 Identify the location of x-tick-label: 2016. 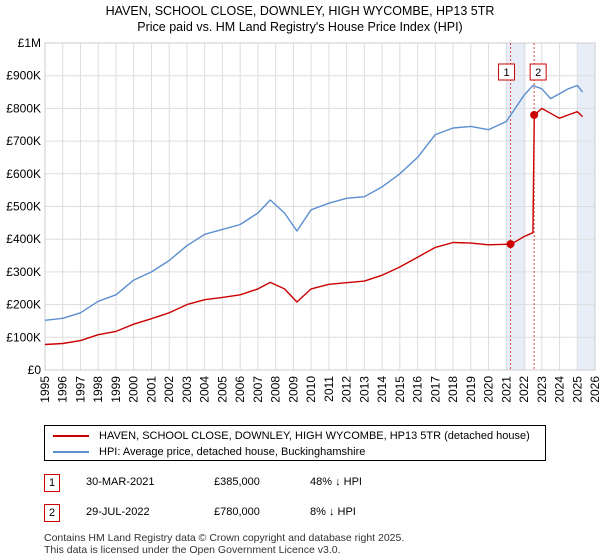
(418, 389).